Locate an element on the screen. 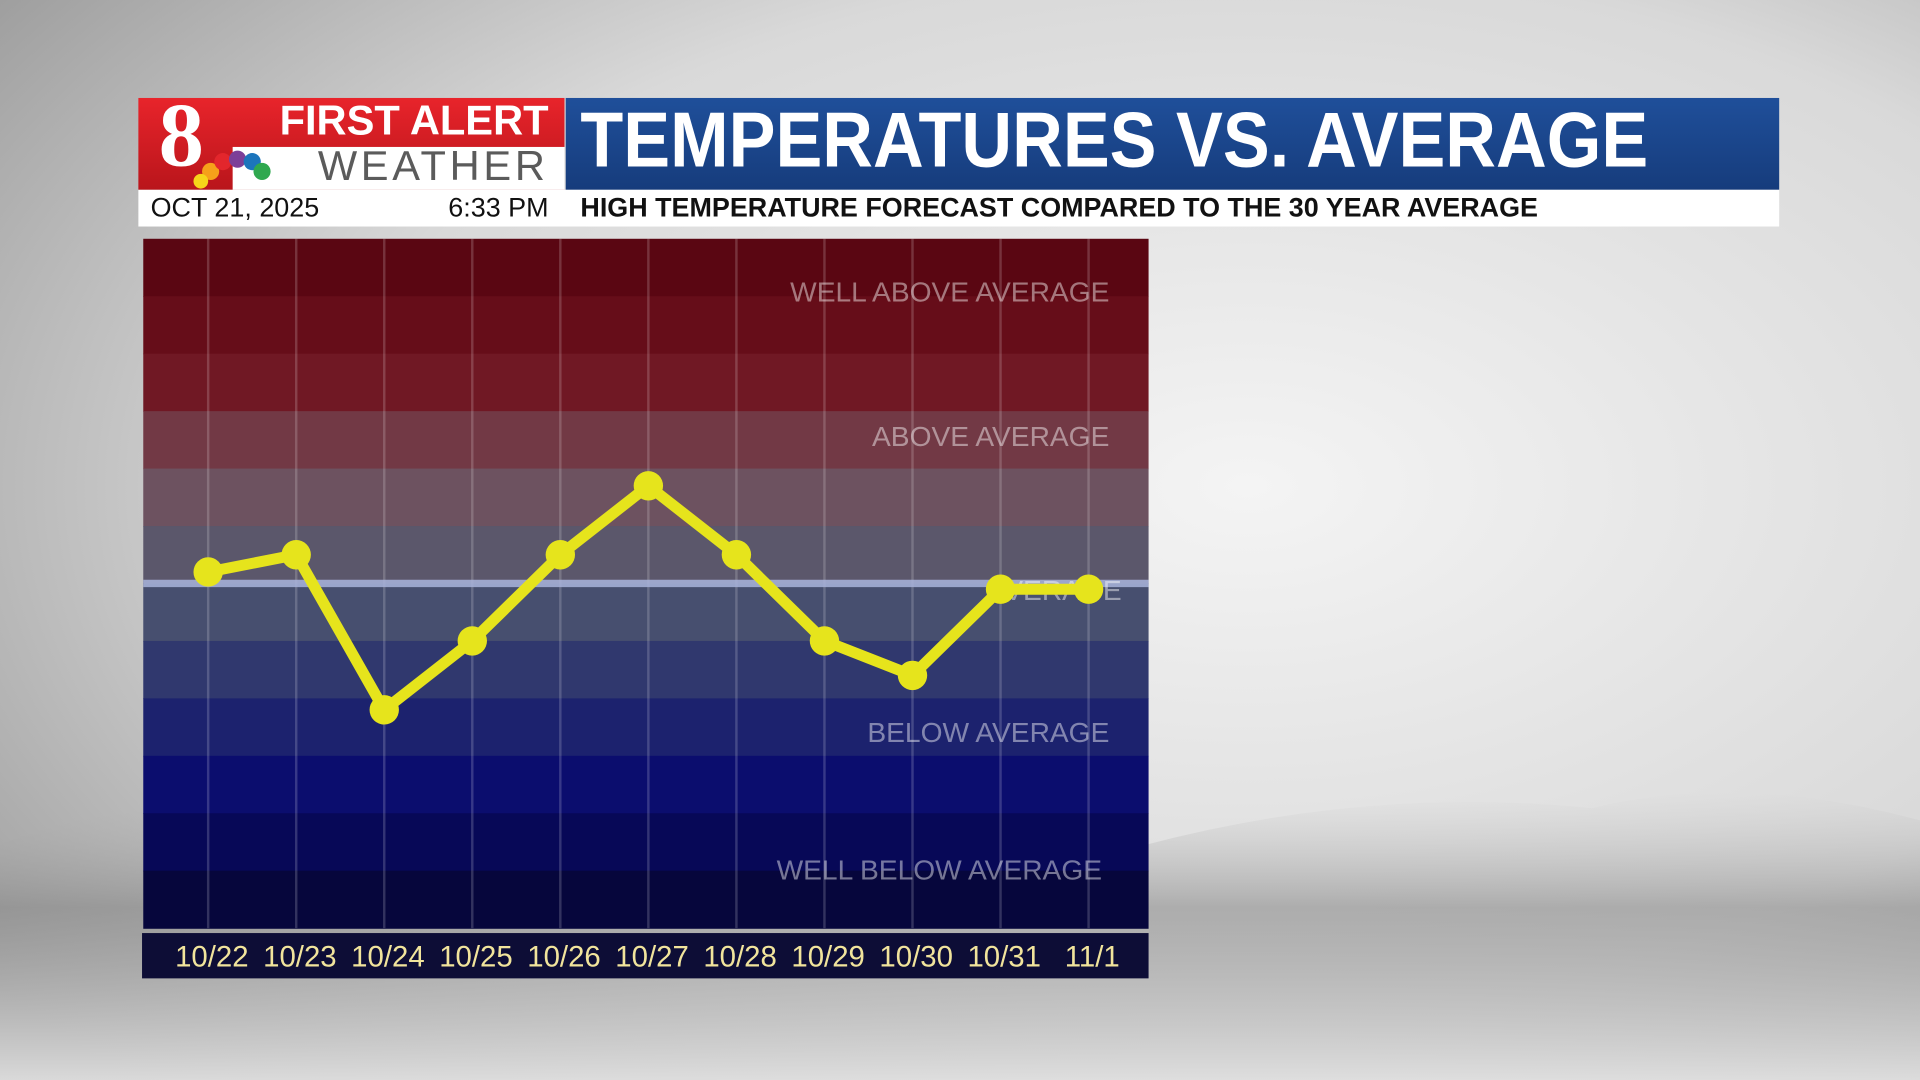  x-tick-label: 10/25 is located at coordinates (476, 957).